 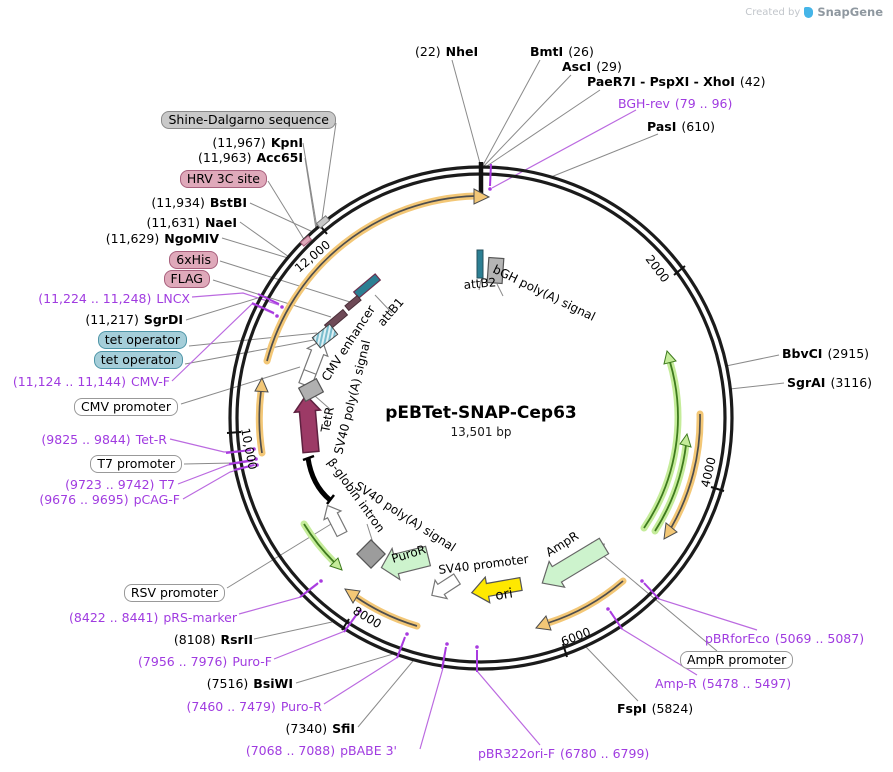 I want to click on primer-label-lncx: (11,224 .. 11,248) LNCX, so click(x=114, y=298).